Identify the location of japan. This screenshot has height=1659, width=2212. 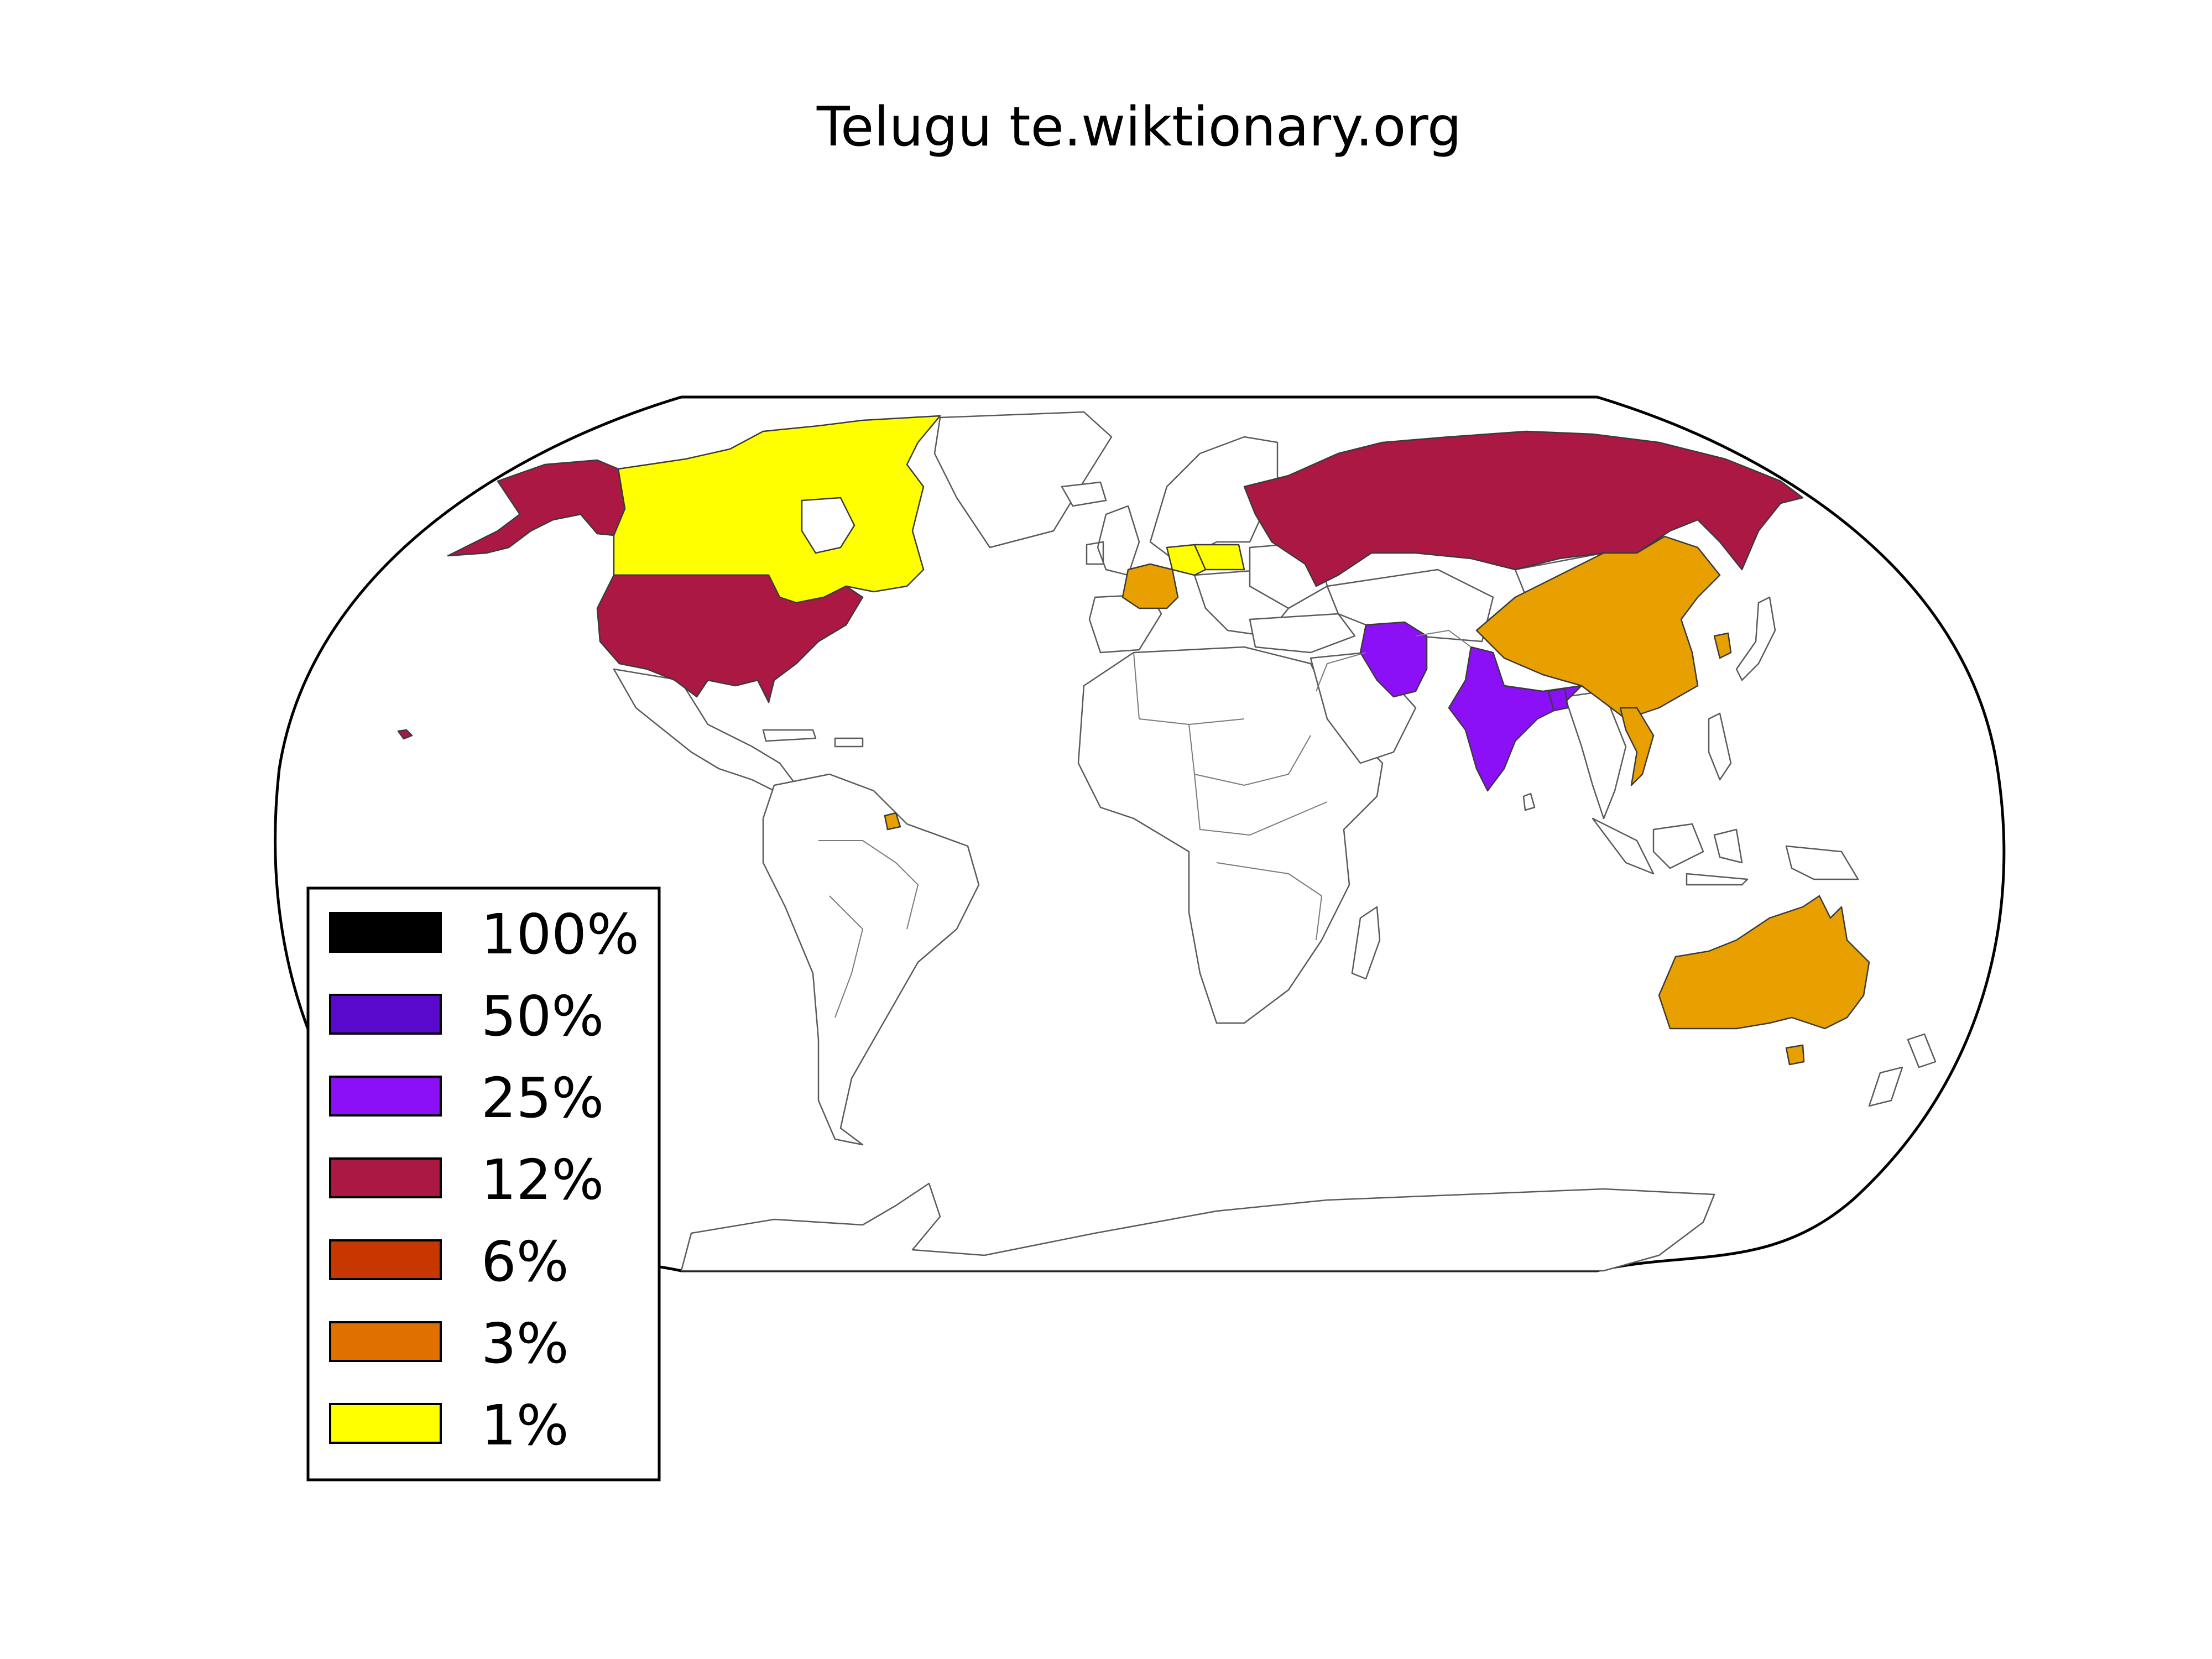
(1756, 639).